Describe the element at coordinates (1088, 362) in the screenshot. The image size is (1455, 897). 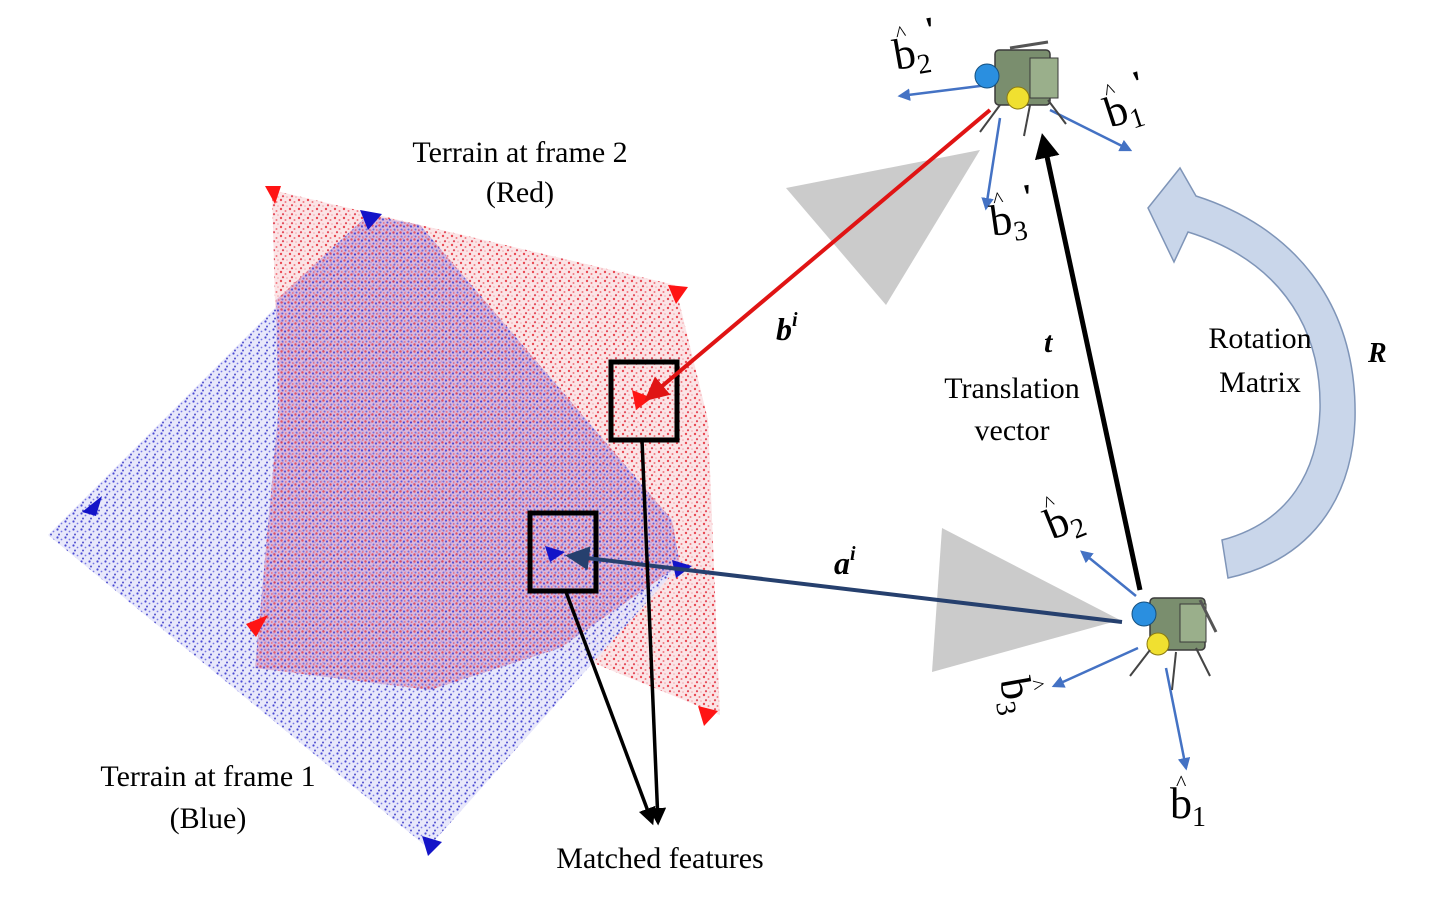
I see `translation-vector-arrow` at that location.